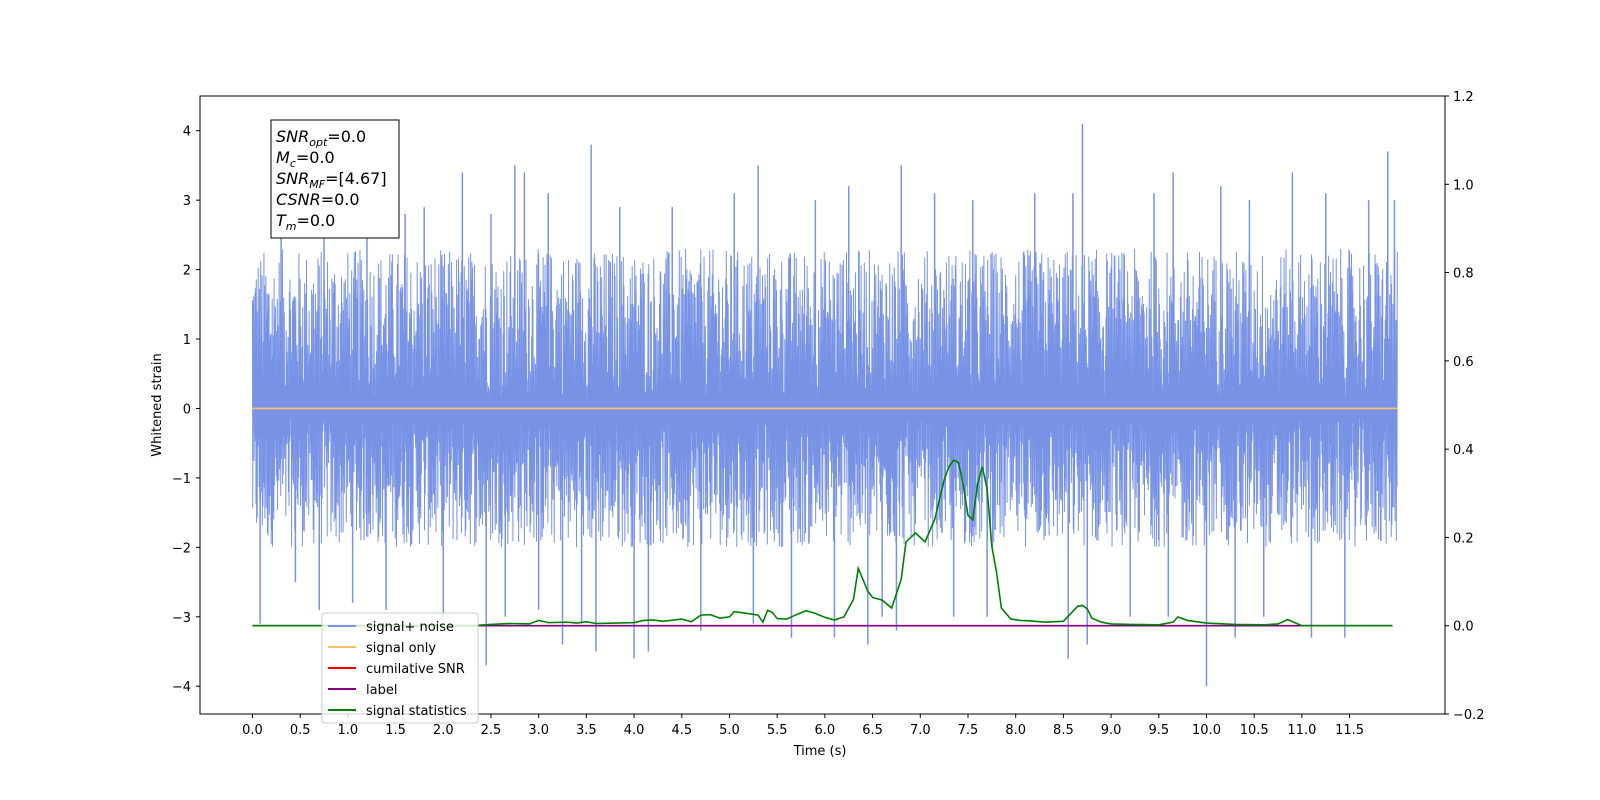 Image resolution: width=1600 pixels, height=800 pixels. Describe the element at coordinates (321, 138) in the screenshot. I see `info-line: SNRopt=0.0` at that location.